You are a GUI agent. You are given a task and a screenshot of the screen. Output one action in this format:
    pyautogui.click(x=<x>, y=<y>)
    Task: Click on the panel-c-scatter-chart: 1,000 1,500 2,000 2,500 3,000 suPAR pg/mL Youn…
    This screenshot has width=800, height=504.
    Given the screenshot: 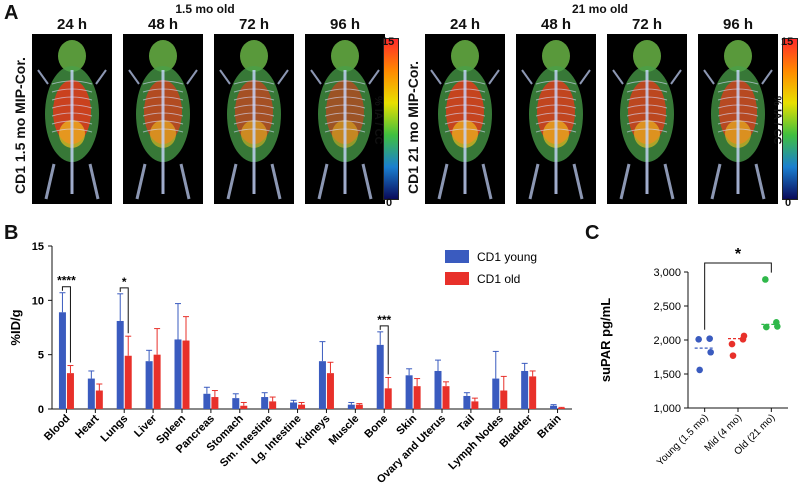 What is the action you would take?
    pyautogui.click(x=693, y=357)
    